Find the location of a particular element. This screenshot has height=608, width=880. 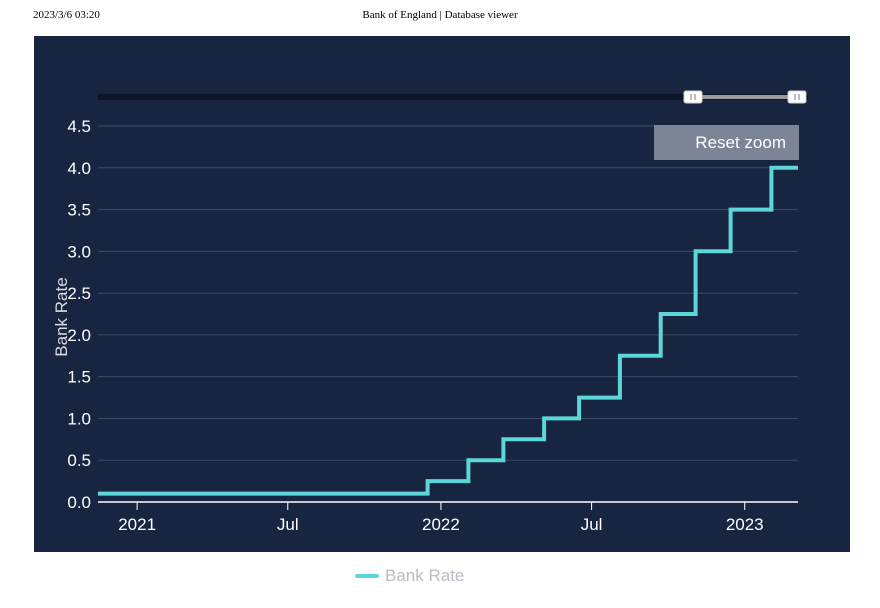

navigator-track is located at coordinates (453, 97).